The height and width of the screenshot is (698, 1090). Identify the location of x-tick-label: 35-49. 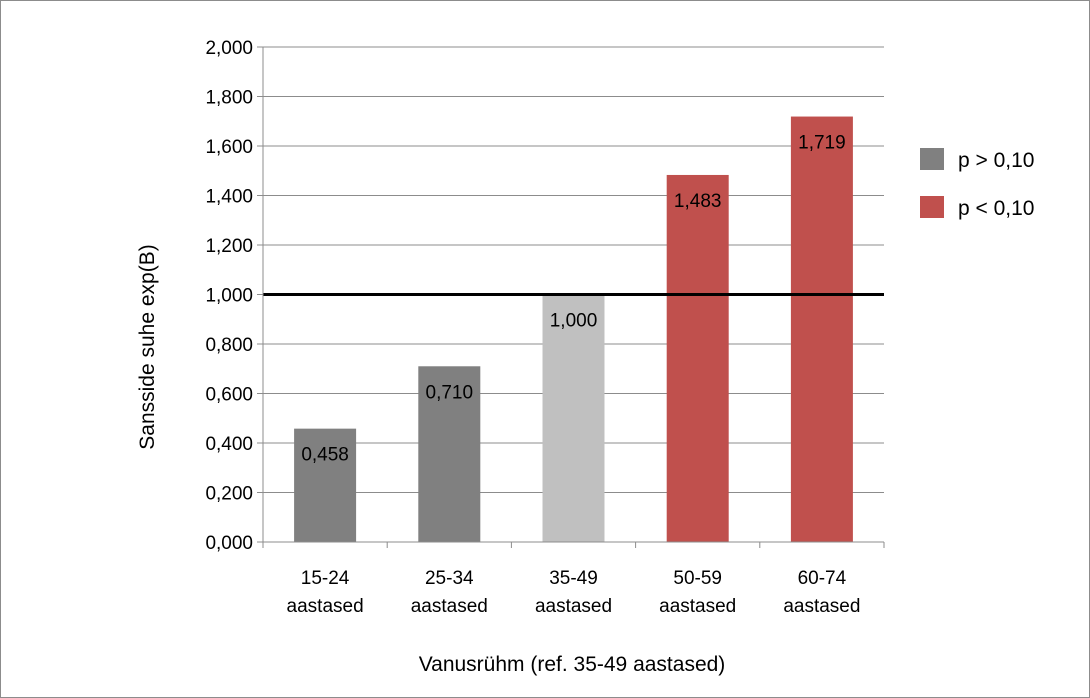
(573, 578).